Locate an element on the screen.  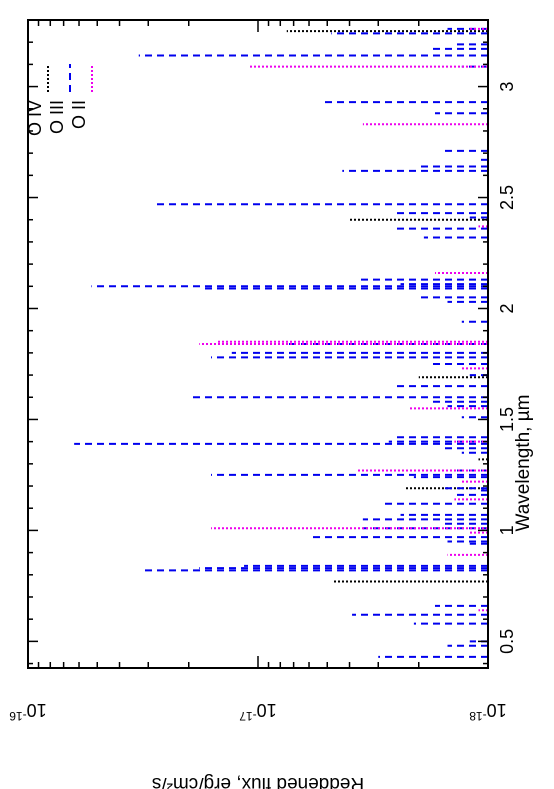
x-tick-label: 0.5 is located at coordinates (507, 641).